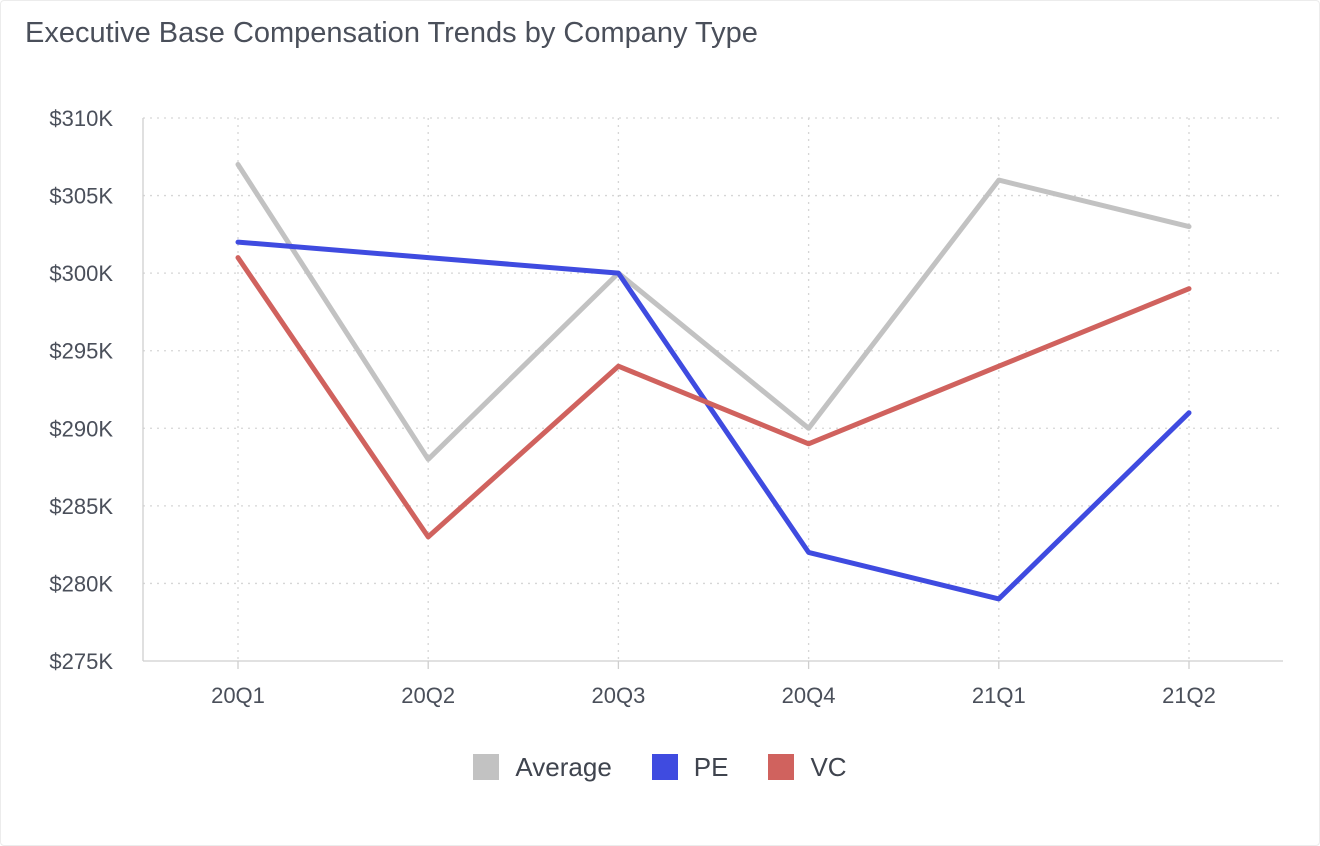 Image resolution: width=1320 pixels, height=846 pixels. Describe the element at coordinates (81, 273) in the screenshot. I see `y-tick-label: $300K` at that location.